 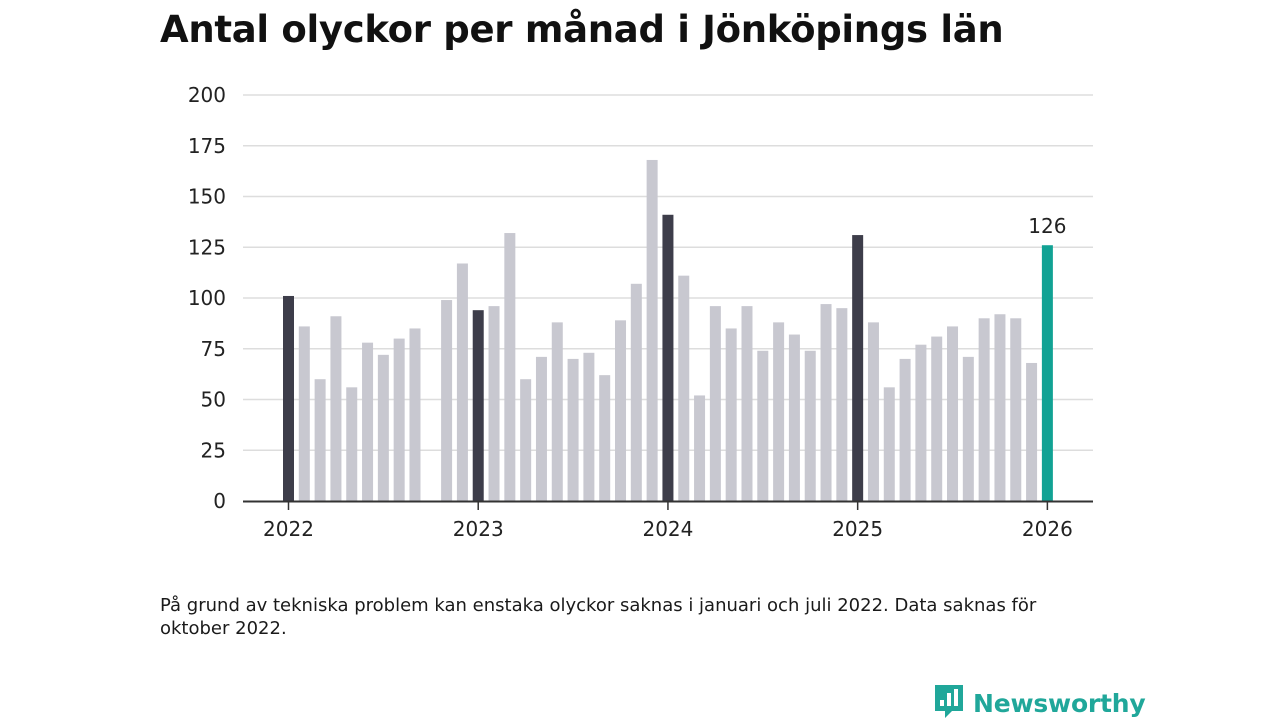 I want to click on y-tick-label: 50, so click(x=213, y=400).